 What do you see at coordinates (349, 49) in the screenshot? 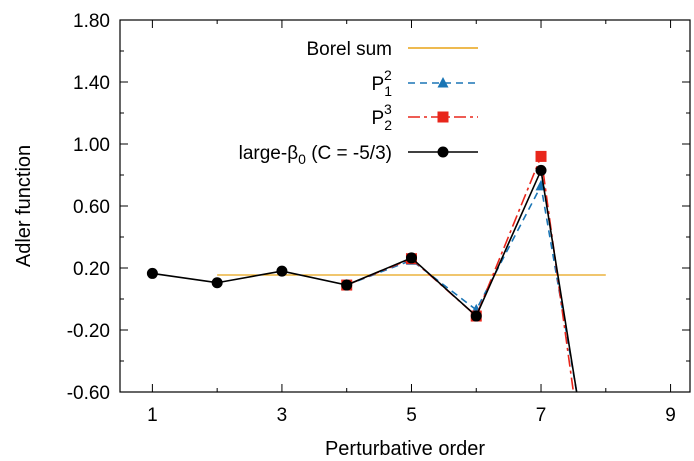
I see `legend-label: Borel sum` at bounding box center [349, 49].